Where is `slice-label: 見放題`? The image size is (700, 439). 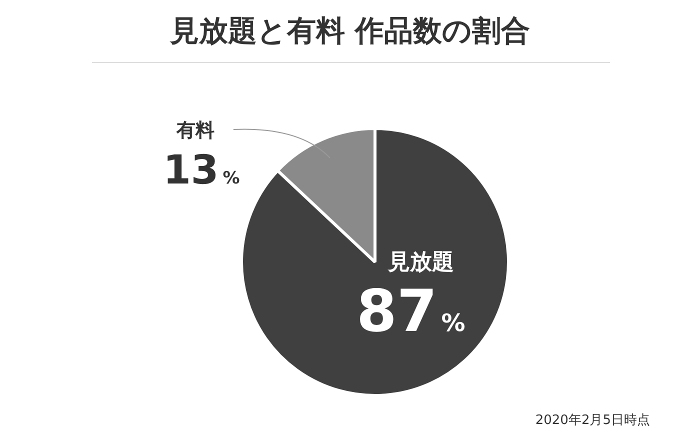 slice-label: 見放題 is located at coordinates (420, 262).